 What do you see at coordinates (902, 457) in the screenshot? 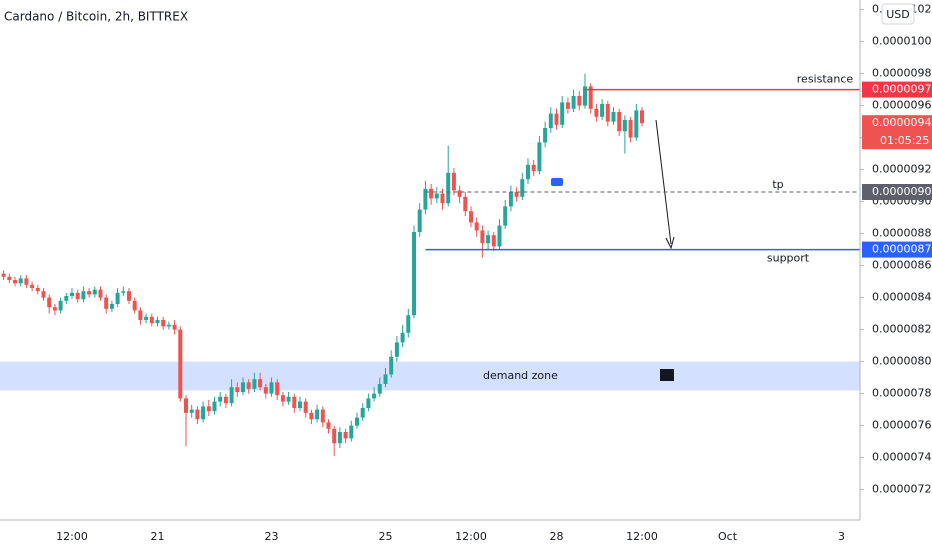
I see `y-tick-label: 0.00000740` at bounding box center [902, 457].